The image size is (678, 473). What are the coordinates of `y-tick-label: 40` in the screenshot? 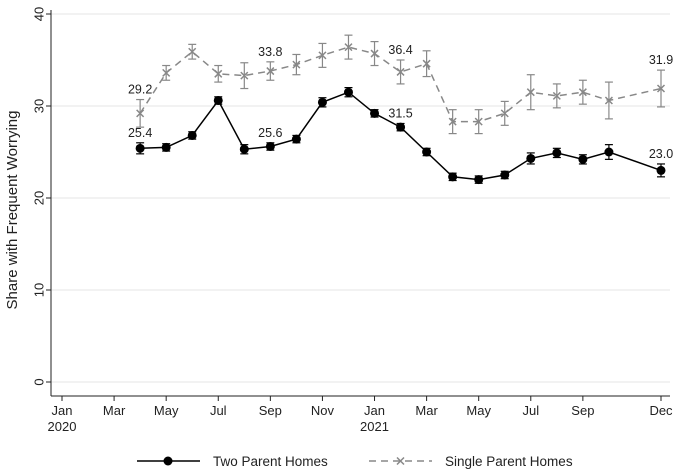 It's located at (38, 14).